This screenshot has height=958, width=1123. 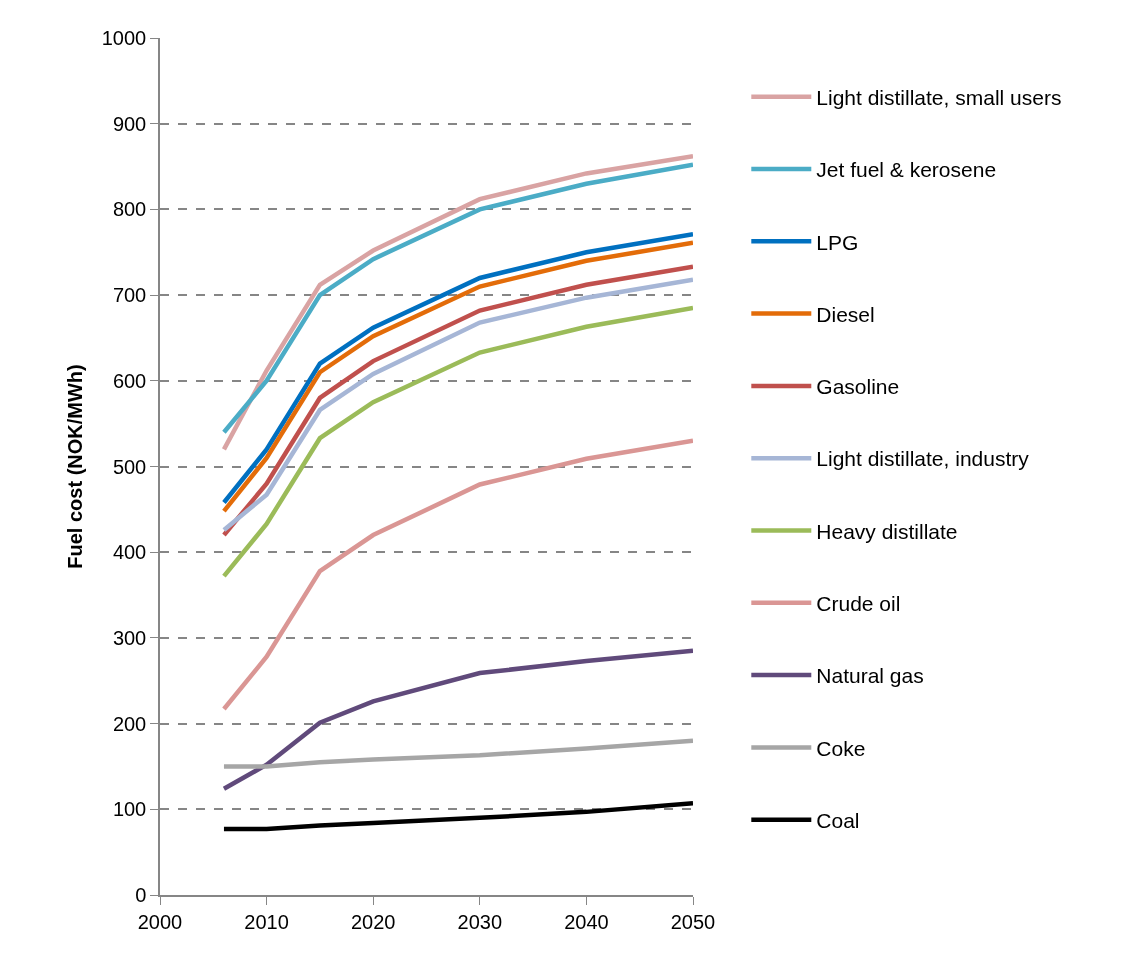 I want to click on y-tick-label: 900, so click(x=129, y=123).